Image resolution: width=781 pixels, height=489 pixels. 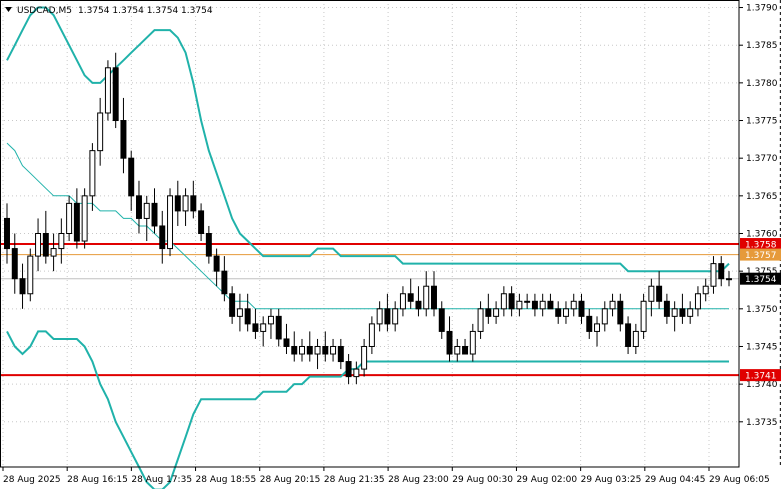 I want to click on y-tick-label: 1.3750, so click(x=762, y=310).